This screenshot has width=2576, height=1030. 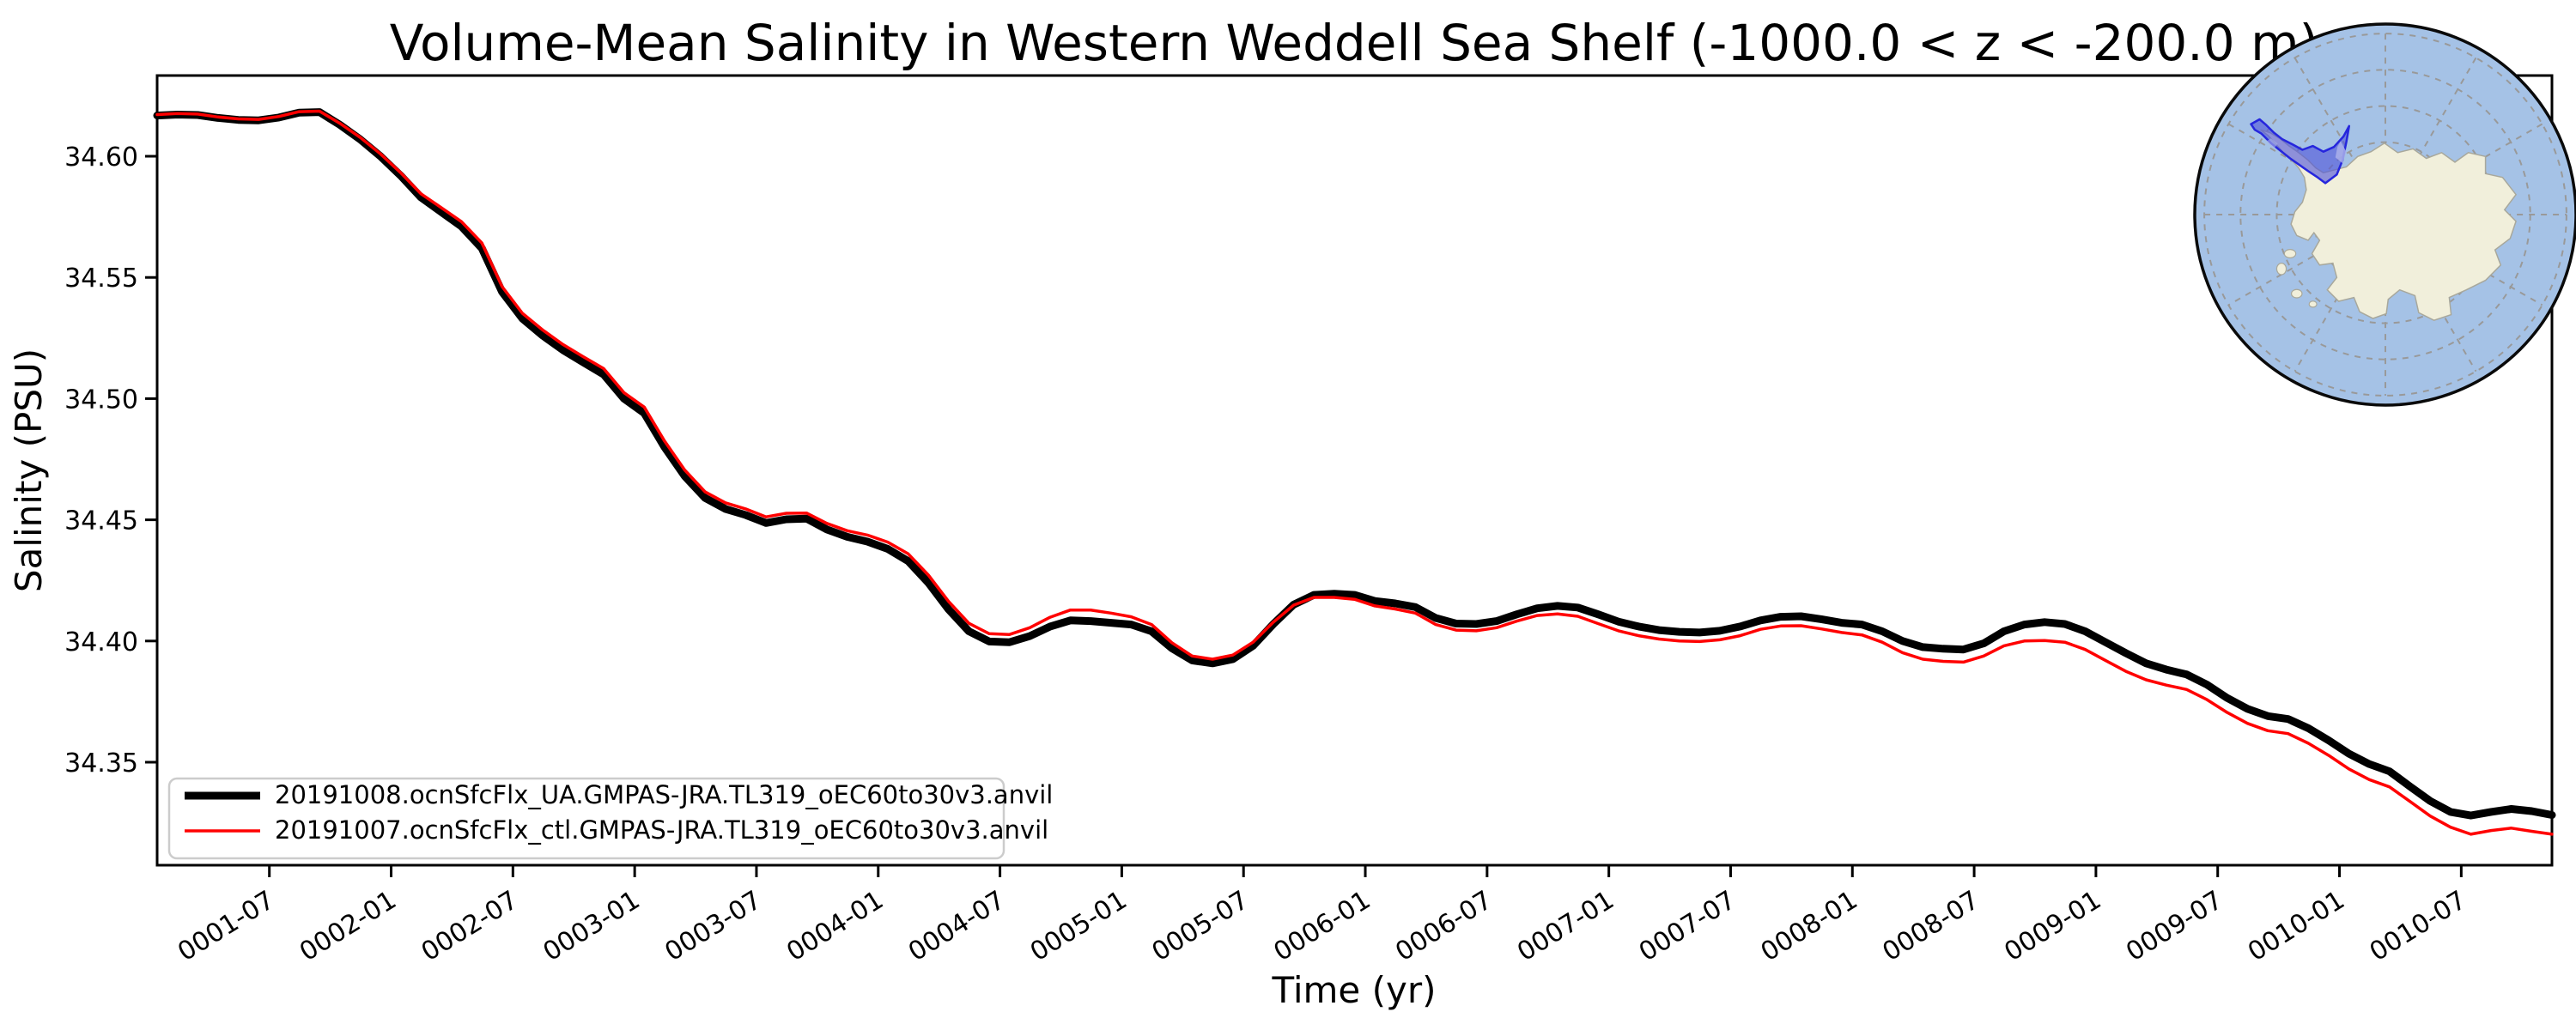 What do you see at coordinates (2419, 926) in the screenshot?
I see `x-tick-label: 0010-07` at bounding box center [2419, 926].